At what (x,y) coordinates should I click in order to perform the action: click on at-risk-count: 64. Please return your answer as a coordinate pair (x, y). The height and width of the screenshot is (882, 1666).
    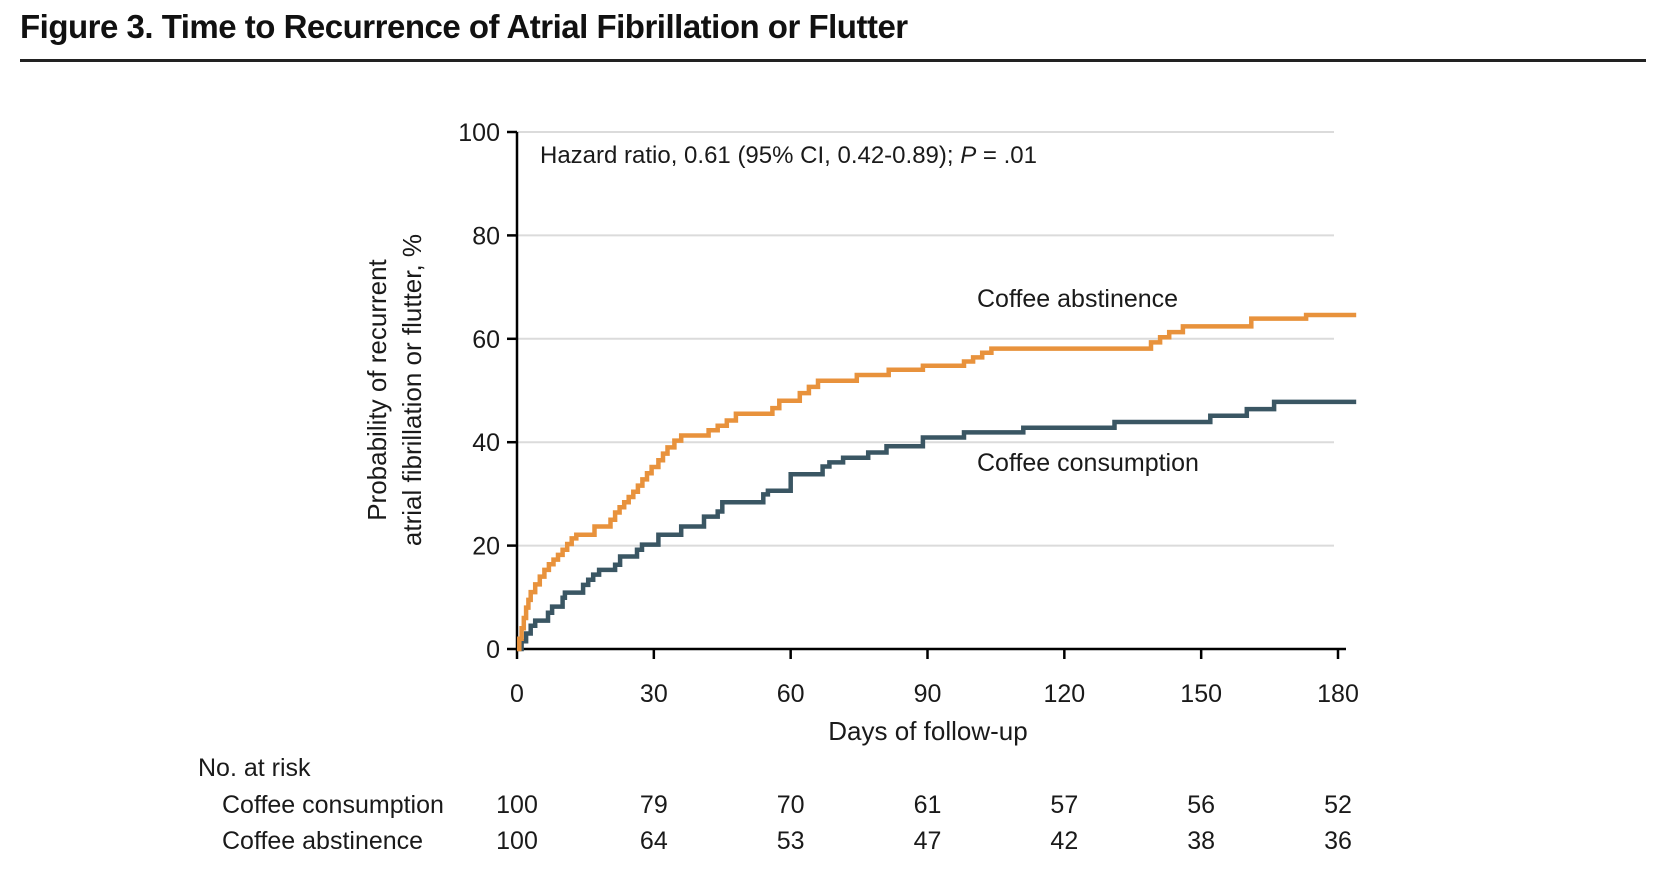
    Looking at the image, I should click on (654, 841).